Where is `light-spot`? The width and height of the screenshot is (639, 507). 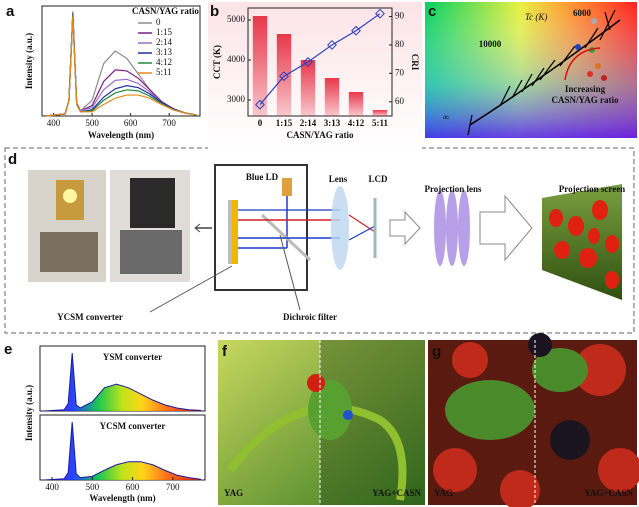
light-spot is located at coordinates (70, 196).